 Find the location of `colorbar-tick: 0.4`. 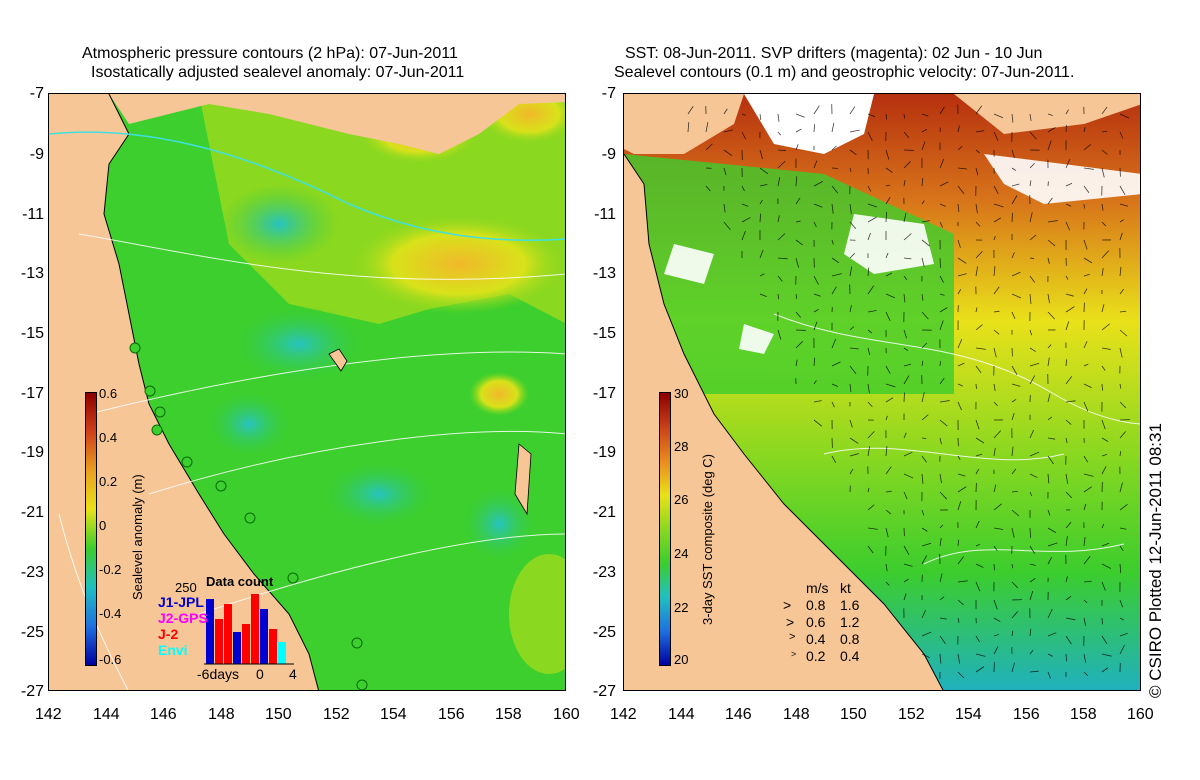

colorbar-tick: 0.4 is located at coordinates (108, 437).